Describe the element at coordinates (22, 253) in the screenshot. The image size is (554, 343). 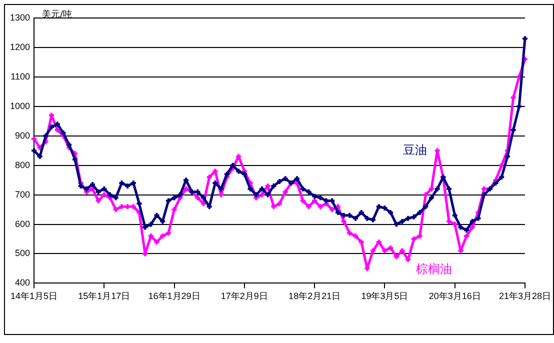
I see `y-tick-label: 500` at that location.